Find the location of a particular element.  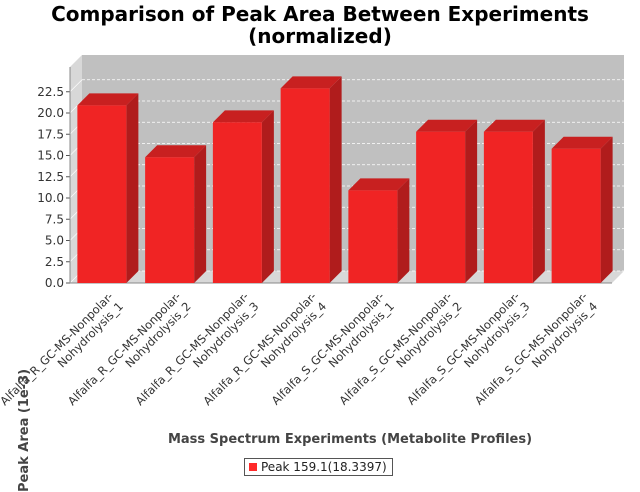

y-tick-label: 10.0 is located at coordinates (50, 198).